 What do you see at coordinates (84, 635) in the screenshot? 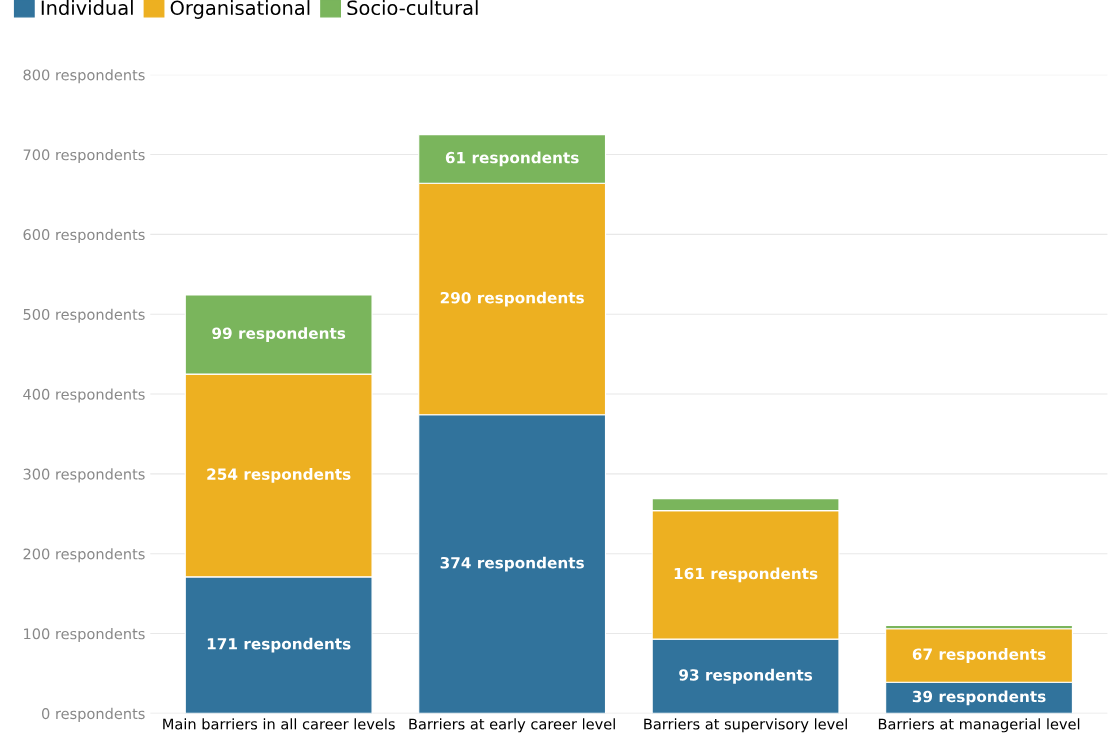
I see `y-tick-label: 100 respondents` at bounding box center [84, 635].